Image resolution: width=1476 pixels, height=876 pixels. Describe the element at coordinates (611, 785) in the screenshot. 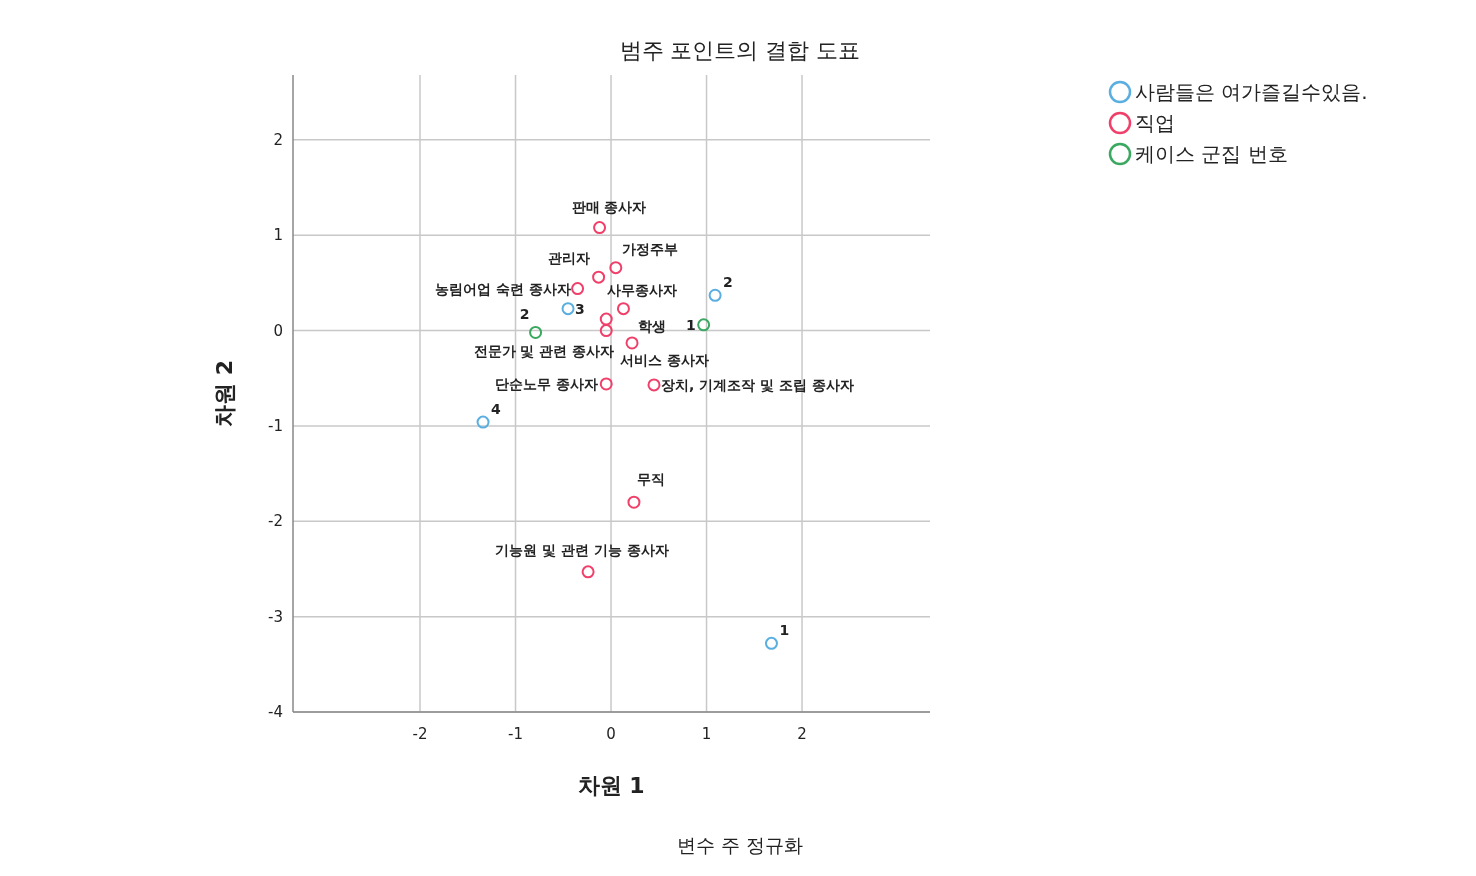

I see `x-axis-title: 차원 1` at that location.